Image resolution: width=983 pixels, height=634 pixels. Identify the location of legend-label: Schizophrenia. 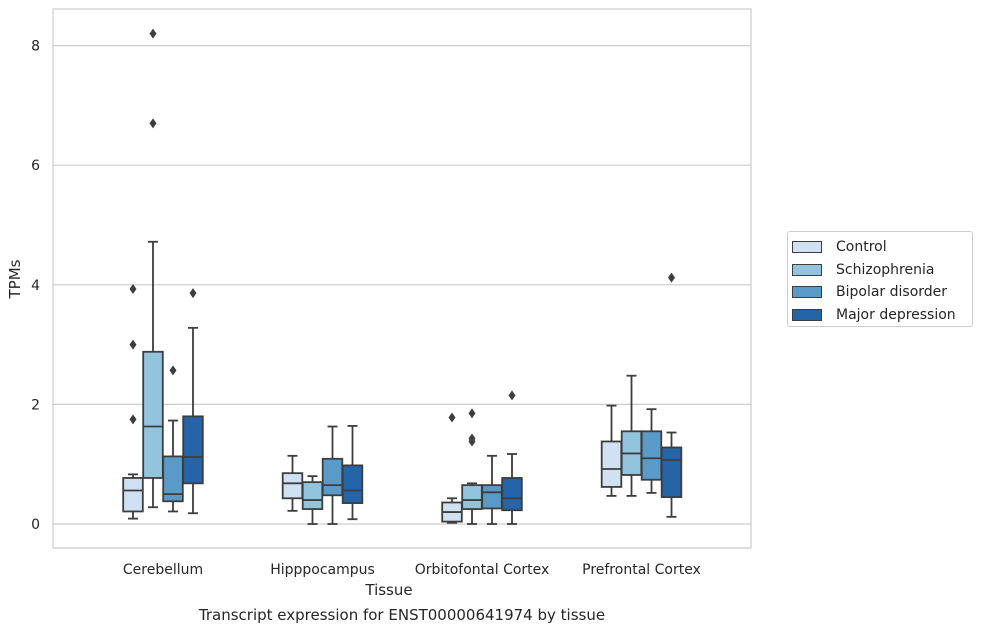
(885, 269).